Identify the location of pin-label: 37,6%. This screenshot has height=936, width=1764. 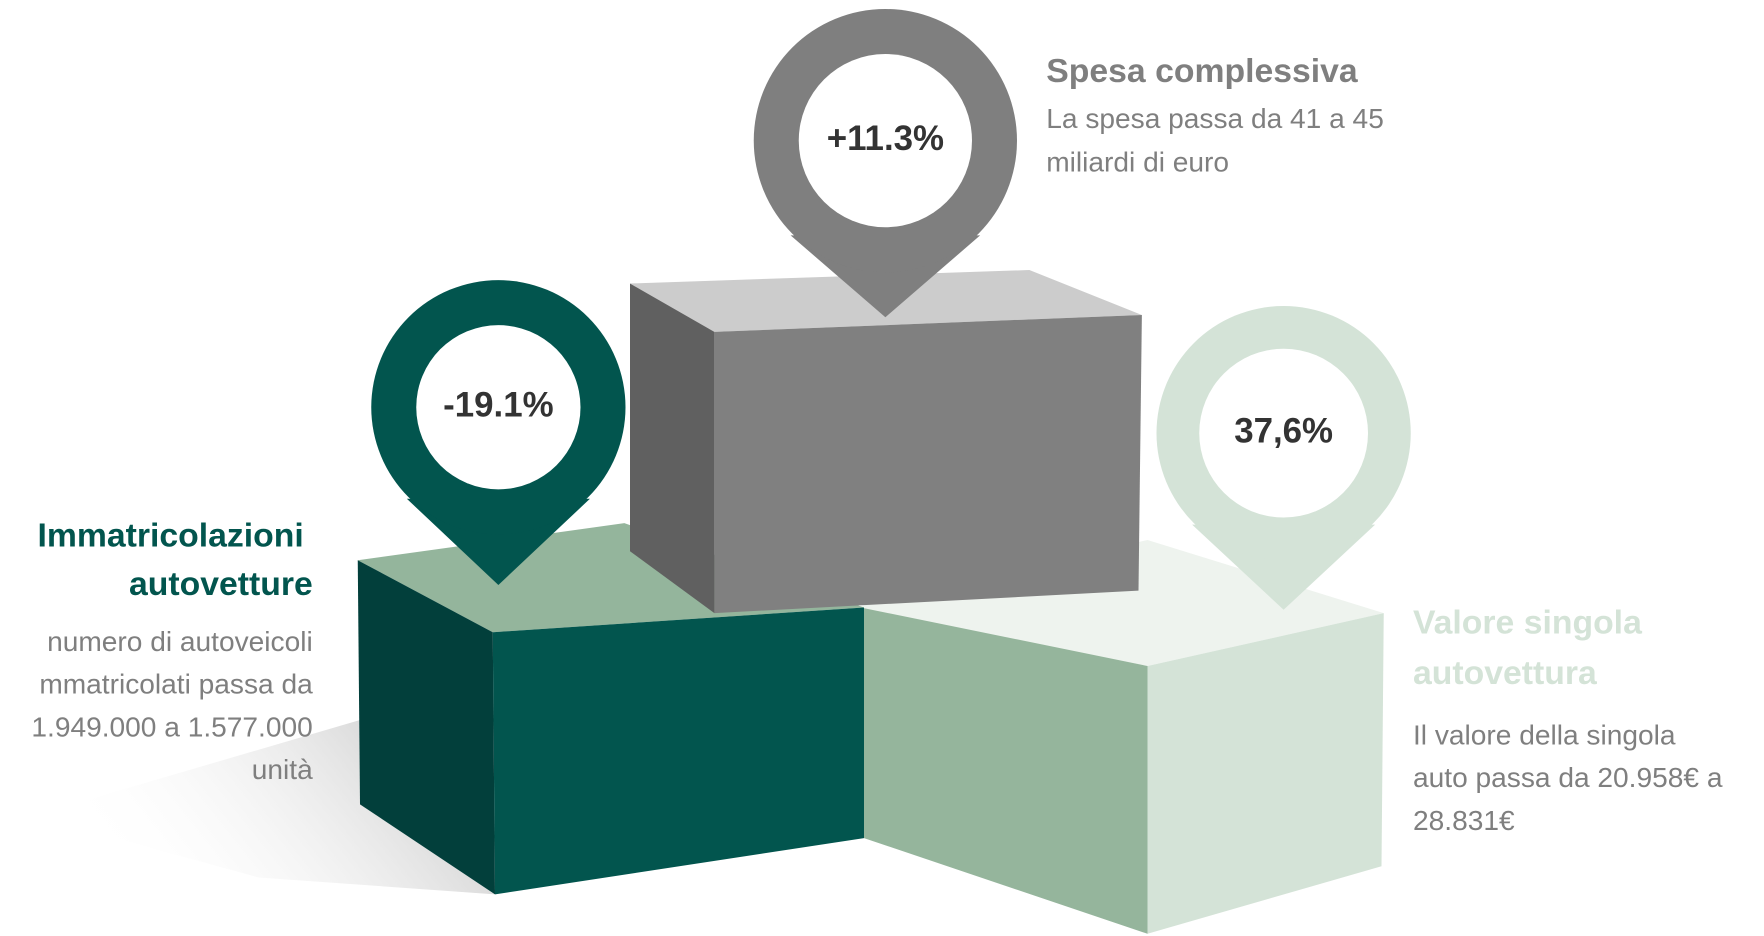
(1283, 430).